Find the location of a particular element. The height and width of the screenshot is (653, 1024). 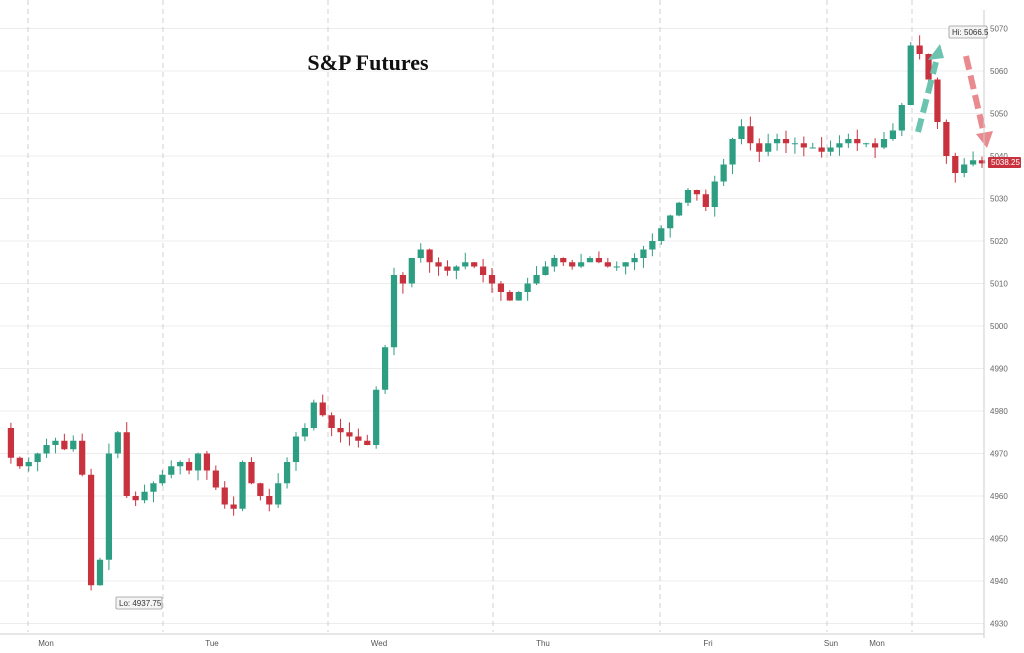

y-tick-label: 4940 is located at coordinates (999, 581).